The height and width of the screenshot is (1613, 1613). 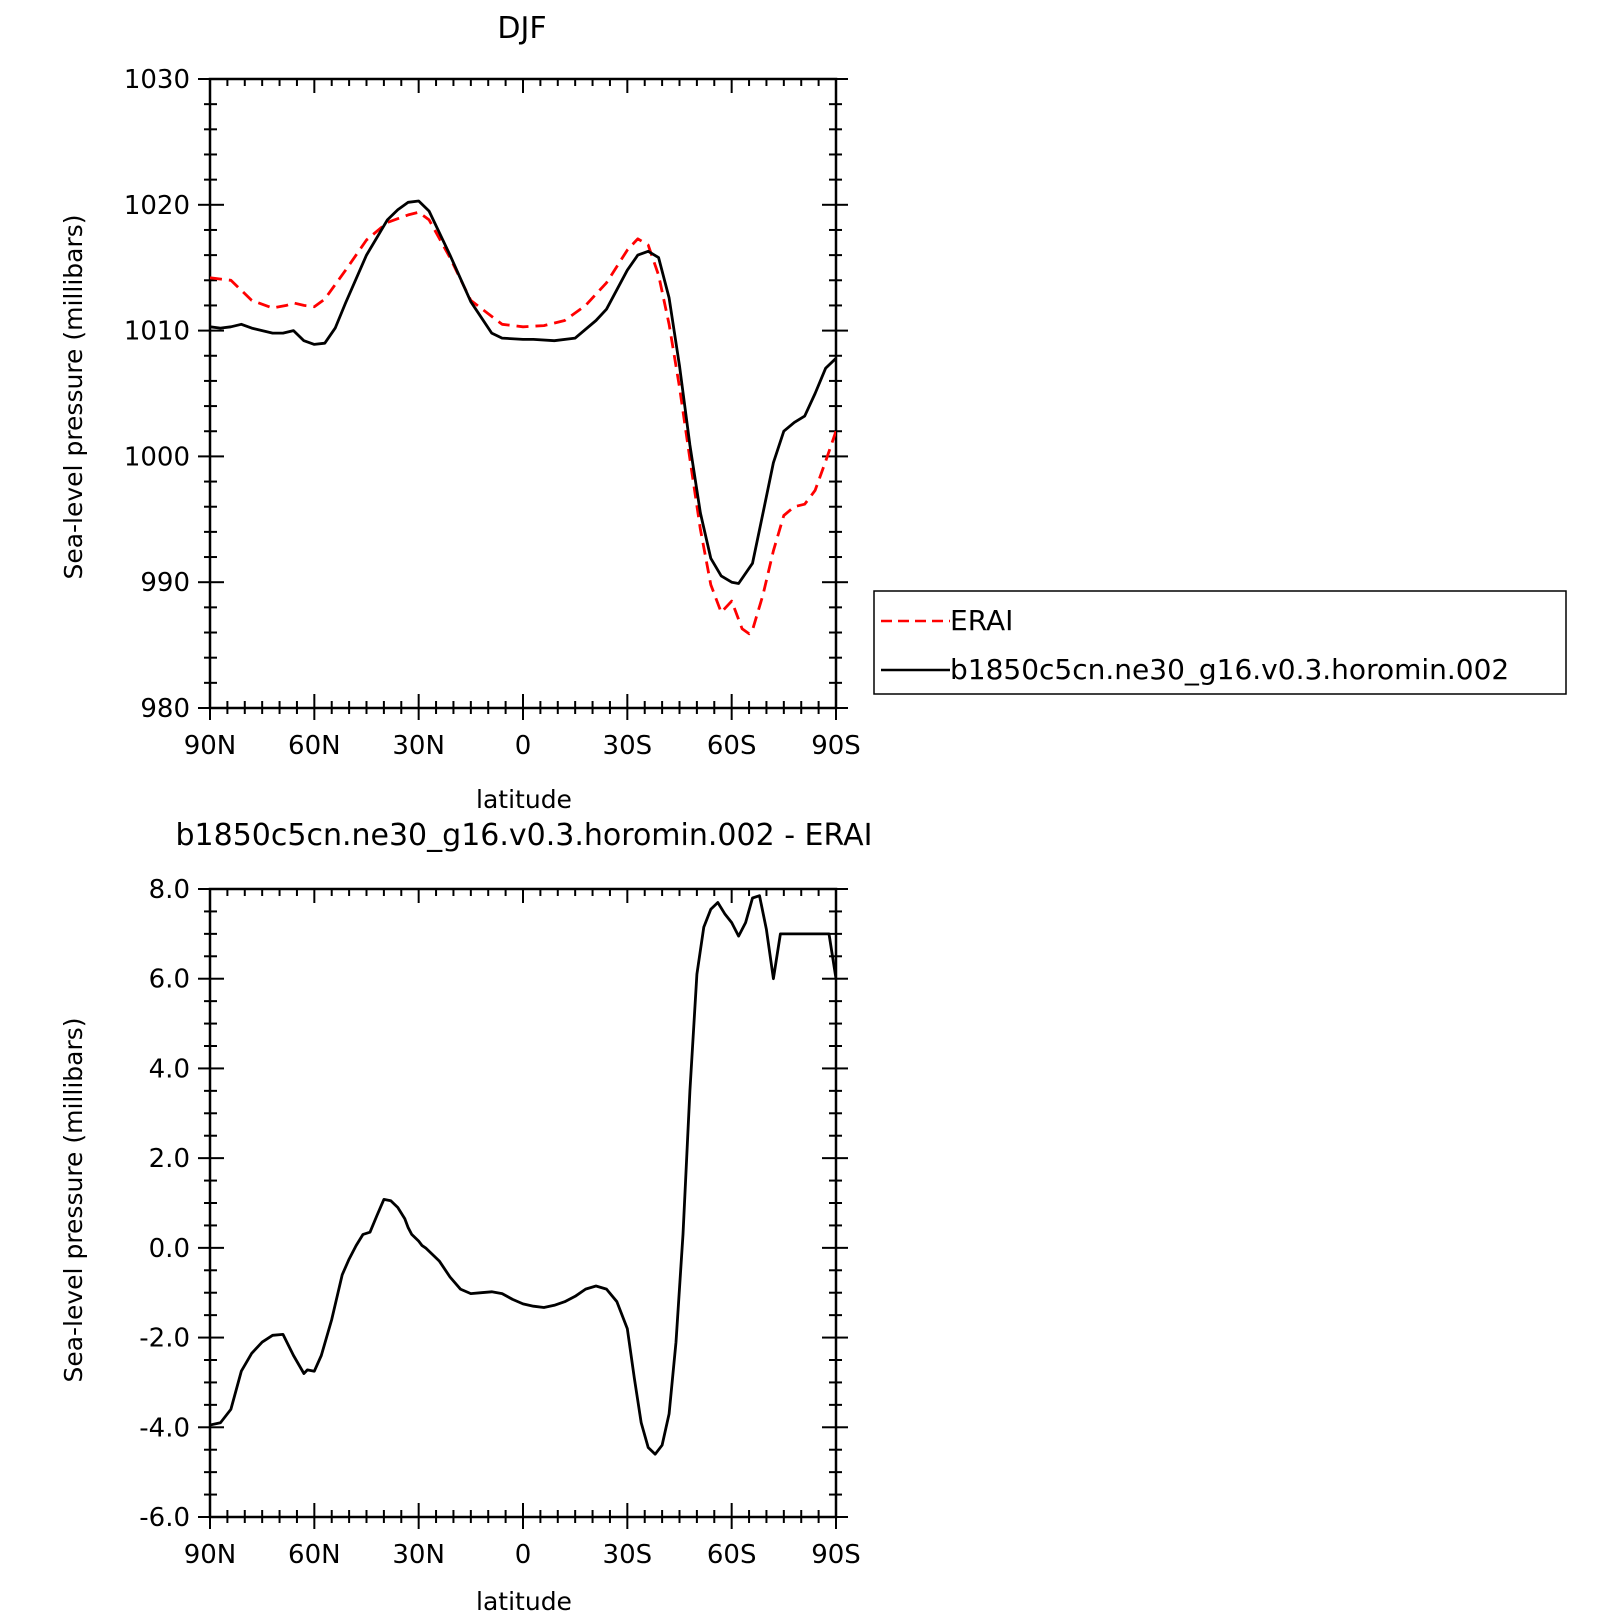 What do you see at coordinates (628, 1555) in the screenshot?
I see `bottom-x-tick-label: 30S` at bounding box center [628, 1555].